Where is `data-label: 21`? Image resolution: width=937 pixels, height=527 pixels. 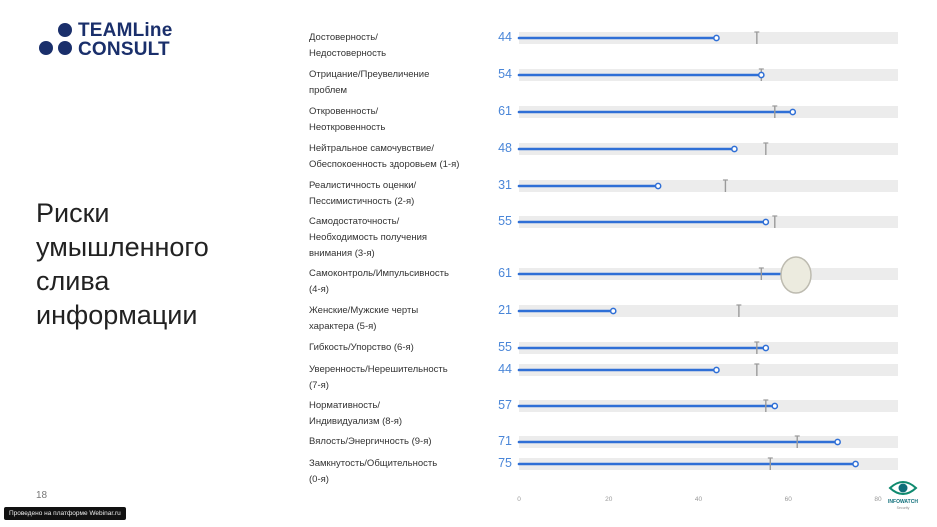
data-label: 21 is located at coordinates (505, 310).